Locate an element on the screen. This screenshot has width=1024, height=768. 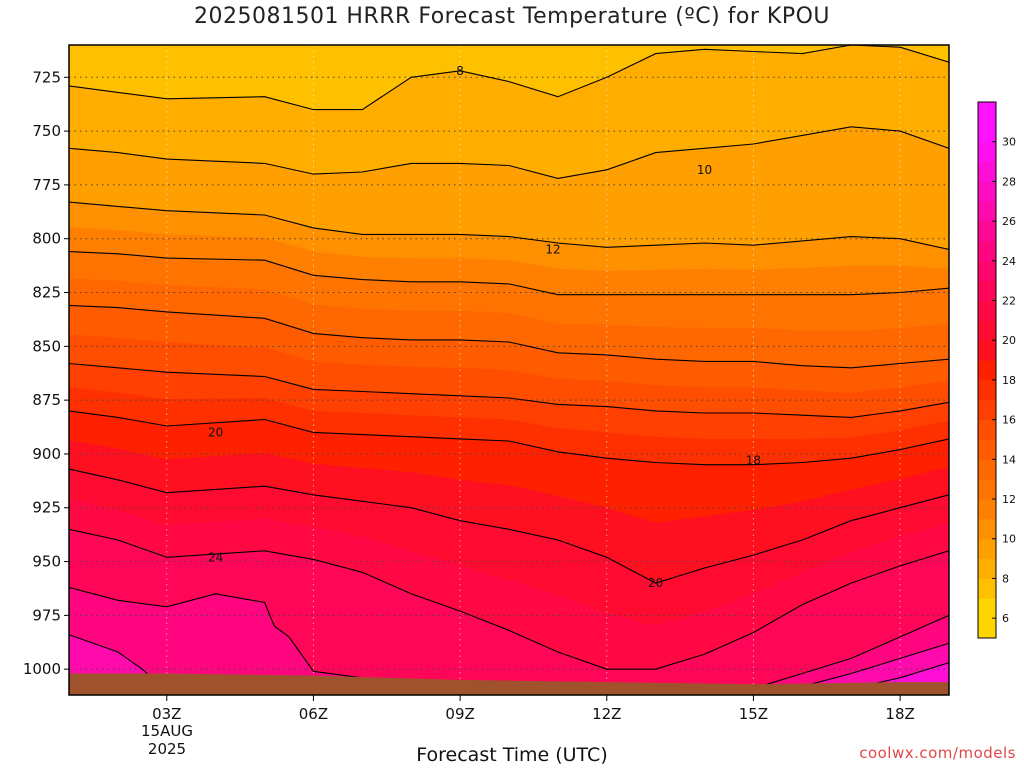
colorbar-label-22: 22 is located at coordinates (1009, 301).